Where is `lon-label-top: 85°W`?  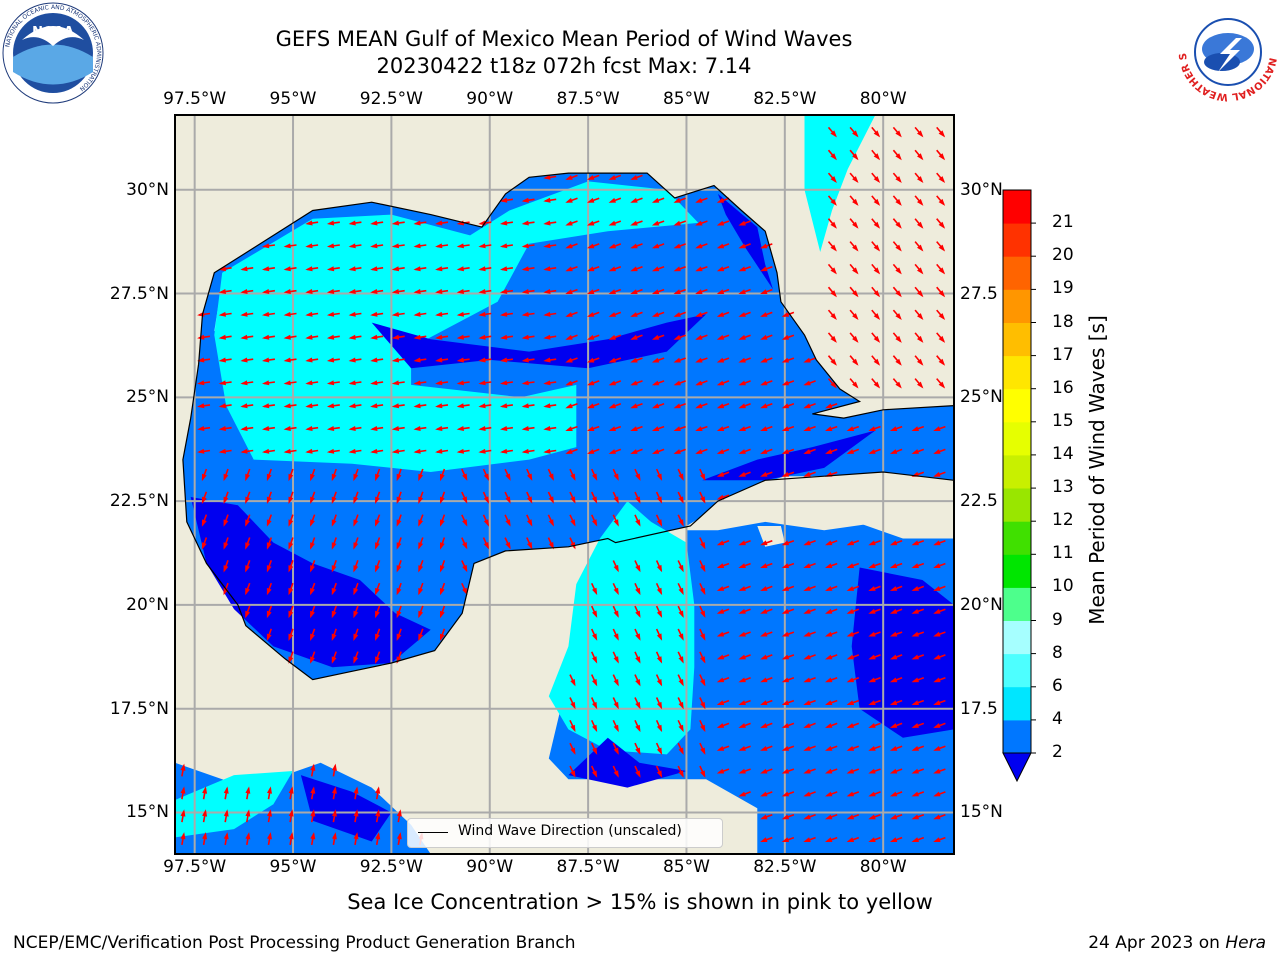 lon-label-top: 85°W is located at coordinates (686, 99).